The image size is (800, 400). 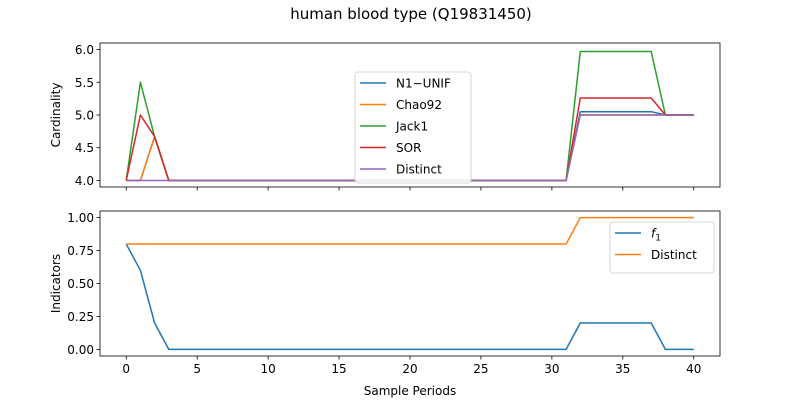 What do you see at coordinates (56, 283) in the screenshot?
I see `y-axis-label: Indicators` at bounding box center [56, 283].